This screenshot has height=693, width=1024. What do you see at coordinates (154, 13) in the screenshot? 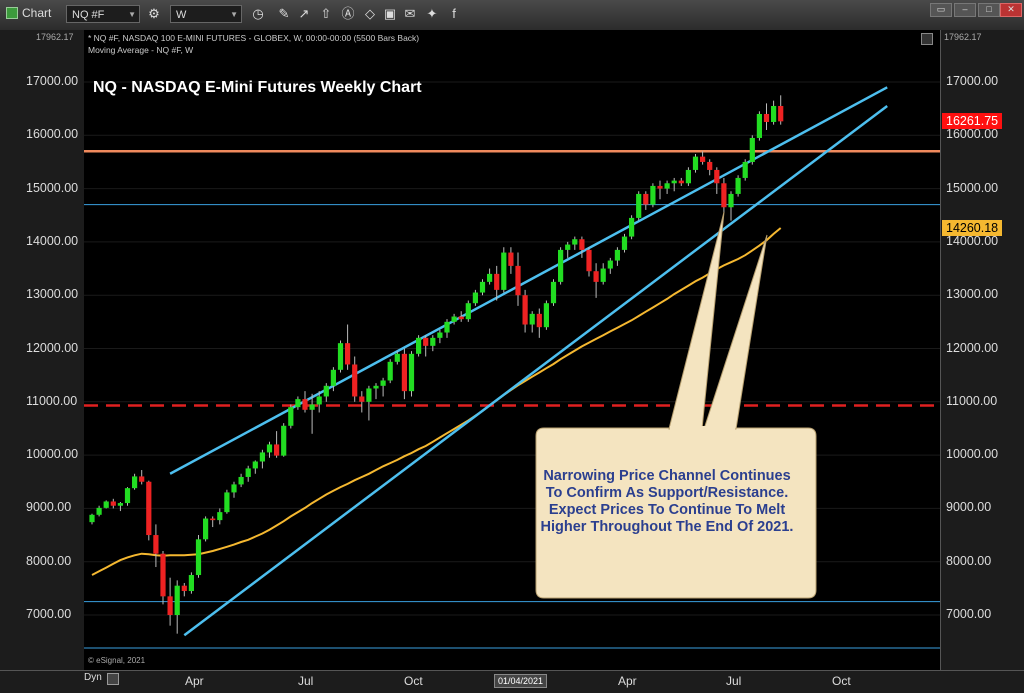
I see `settings-gear-icon: ⚙` at bounding box center [154, 13].